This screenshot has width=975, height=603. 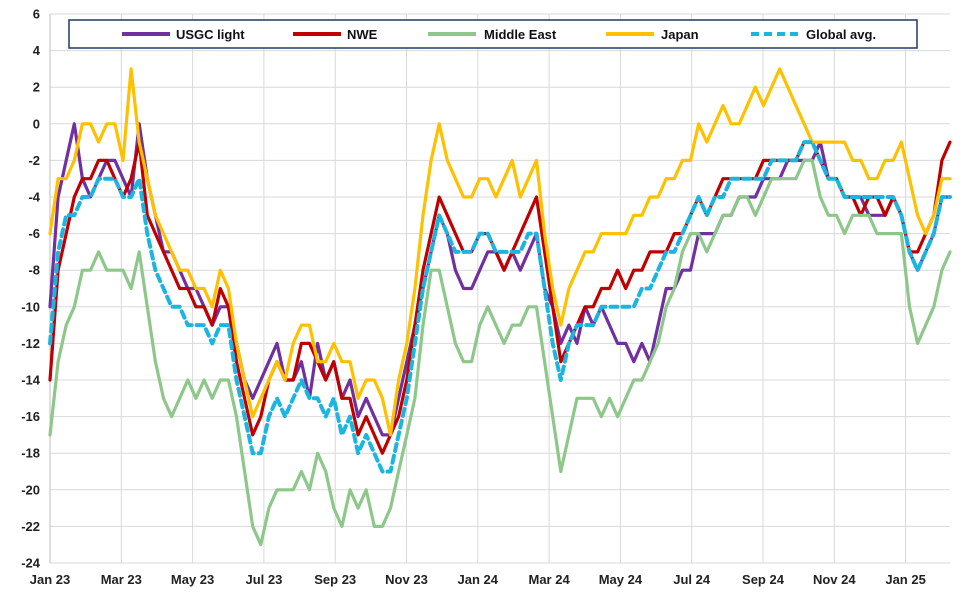 I want to click on legend-label-usgc-light: USGC light, so click(x=210, y=34).